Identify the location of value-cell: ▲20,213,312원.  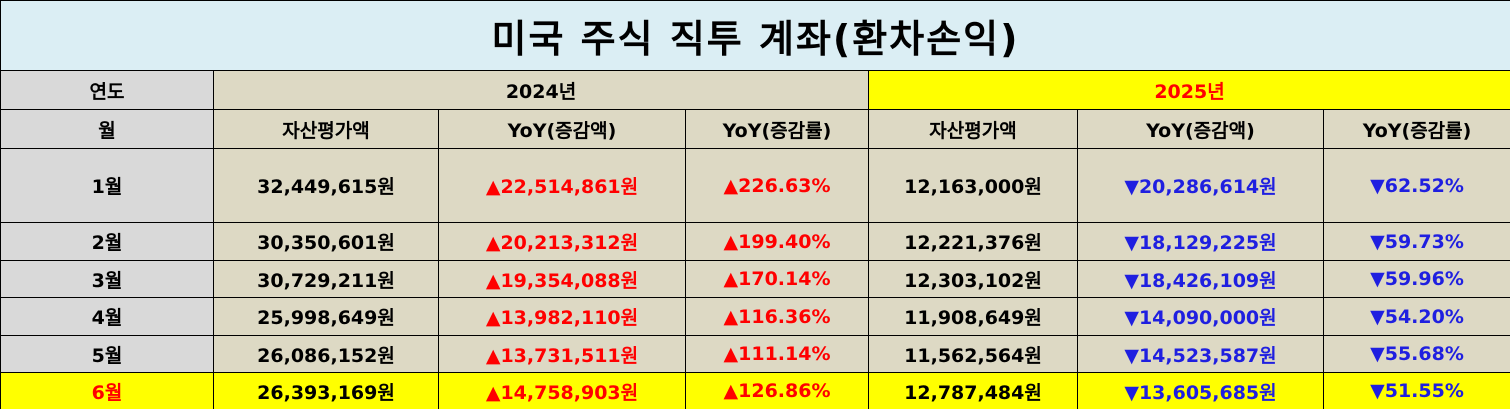
(562, 241).